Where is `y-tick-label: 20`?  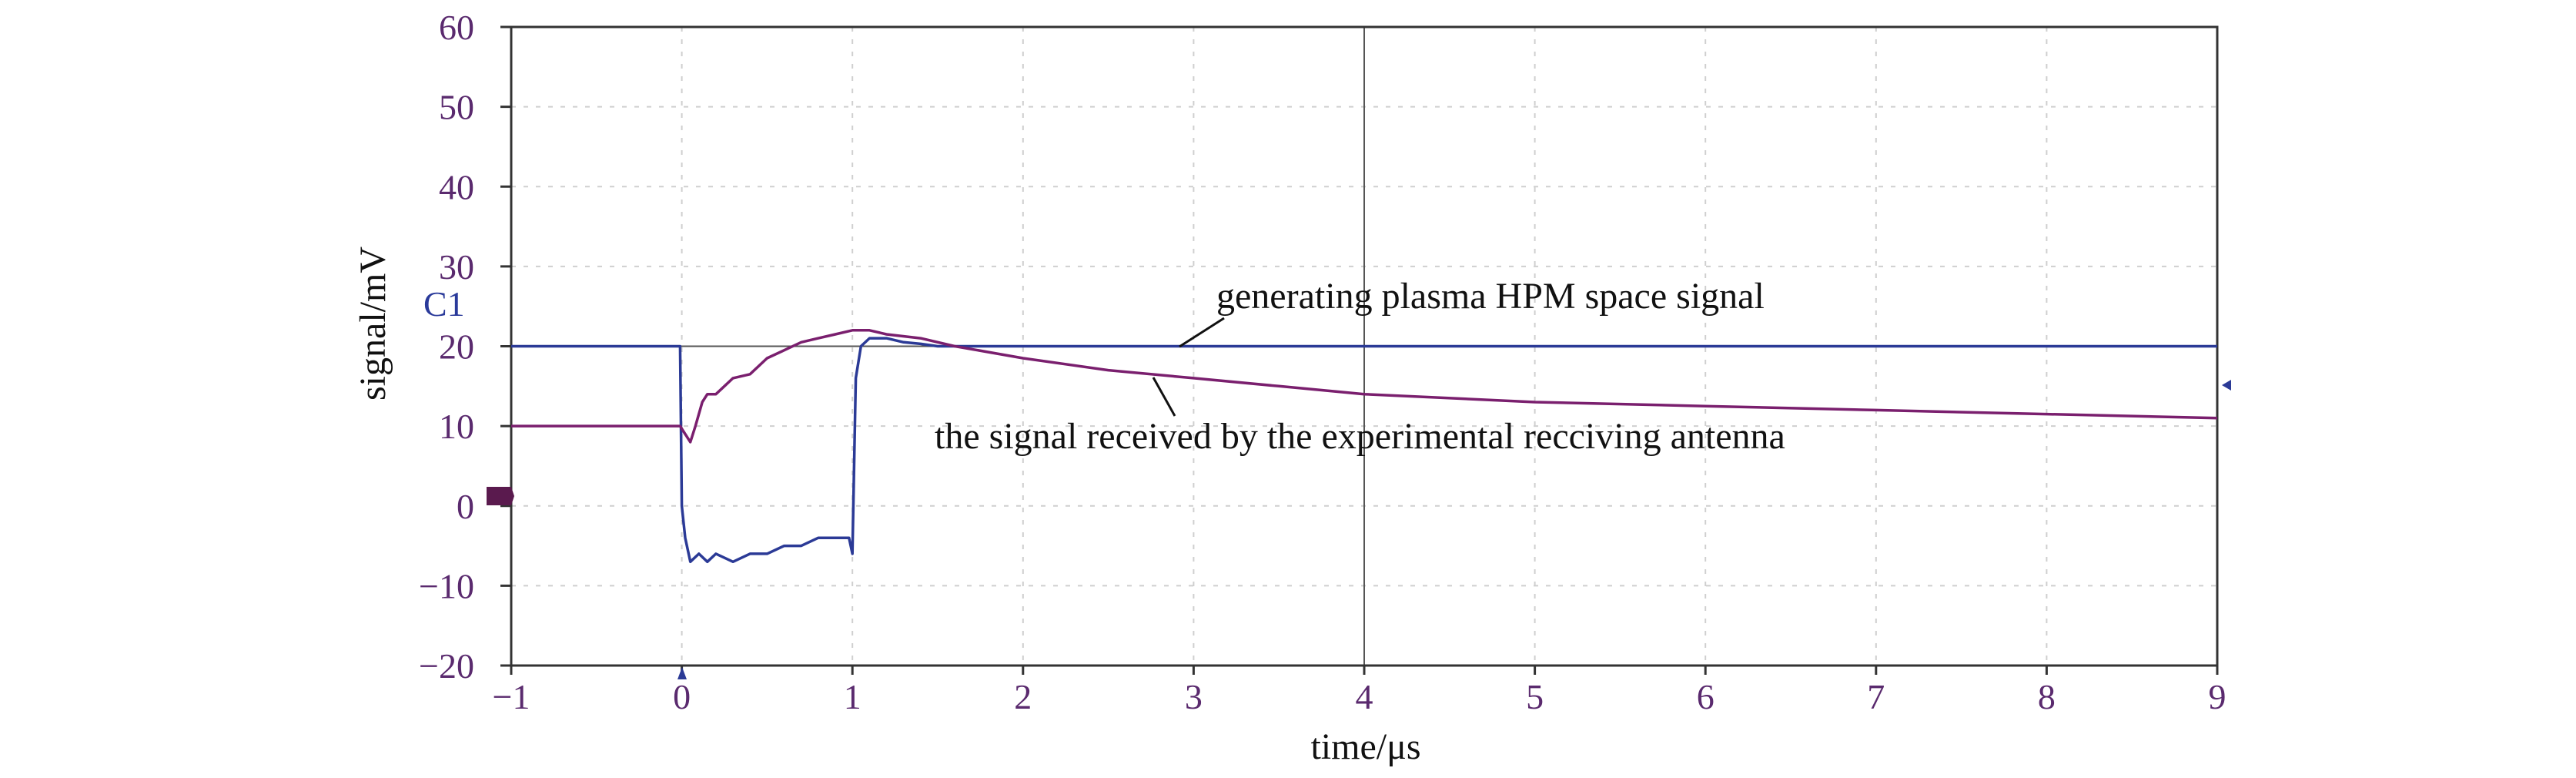 y-tick-label: 20 is located at coordinates (457, 347).